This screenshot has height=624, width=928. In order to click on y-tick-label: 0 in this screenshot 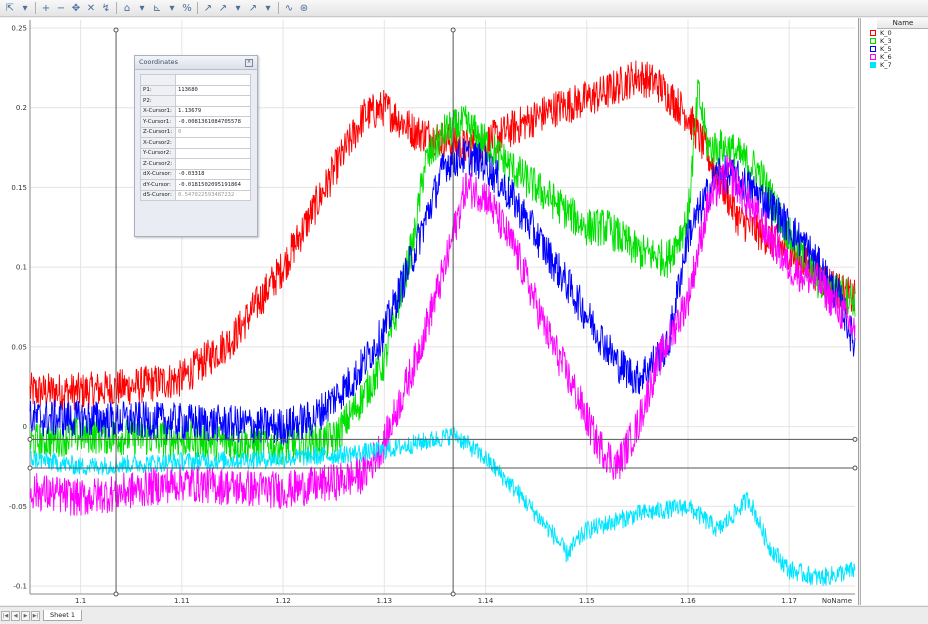, I will do `click(25, 427)`.